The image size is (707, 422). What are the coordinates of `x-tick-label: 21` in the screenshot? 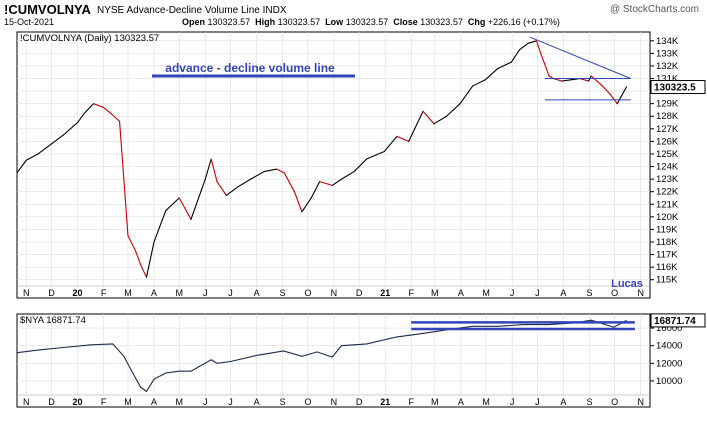 It's located at (385, 293).